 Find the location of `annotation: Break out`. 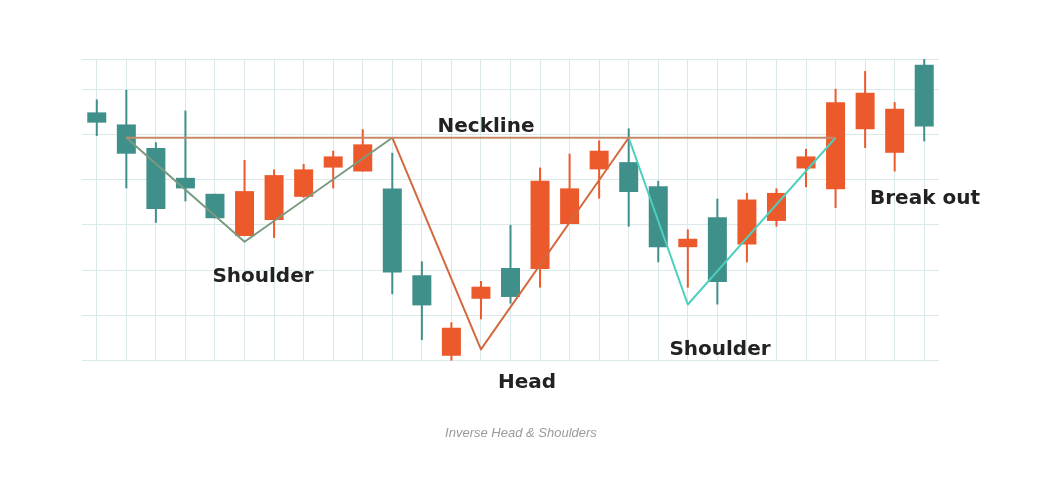

annotation: Break out is located at coordinates (925, 197).